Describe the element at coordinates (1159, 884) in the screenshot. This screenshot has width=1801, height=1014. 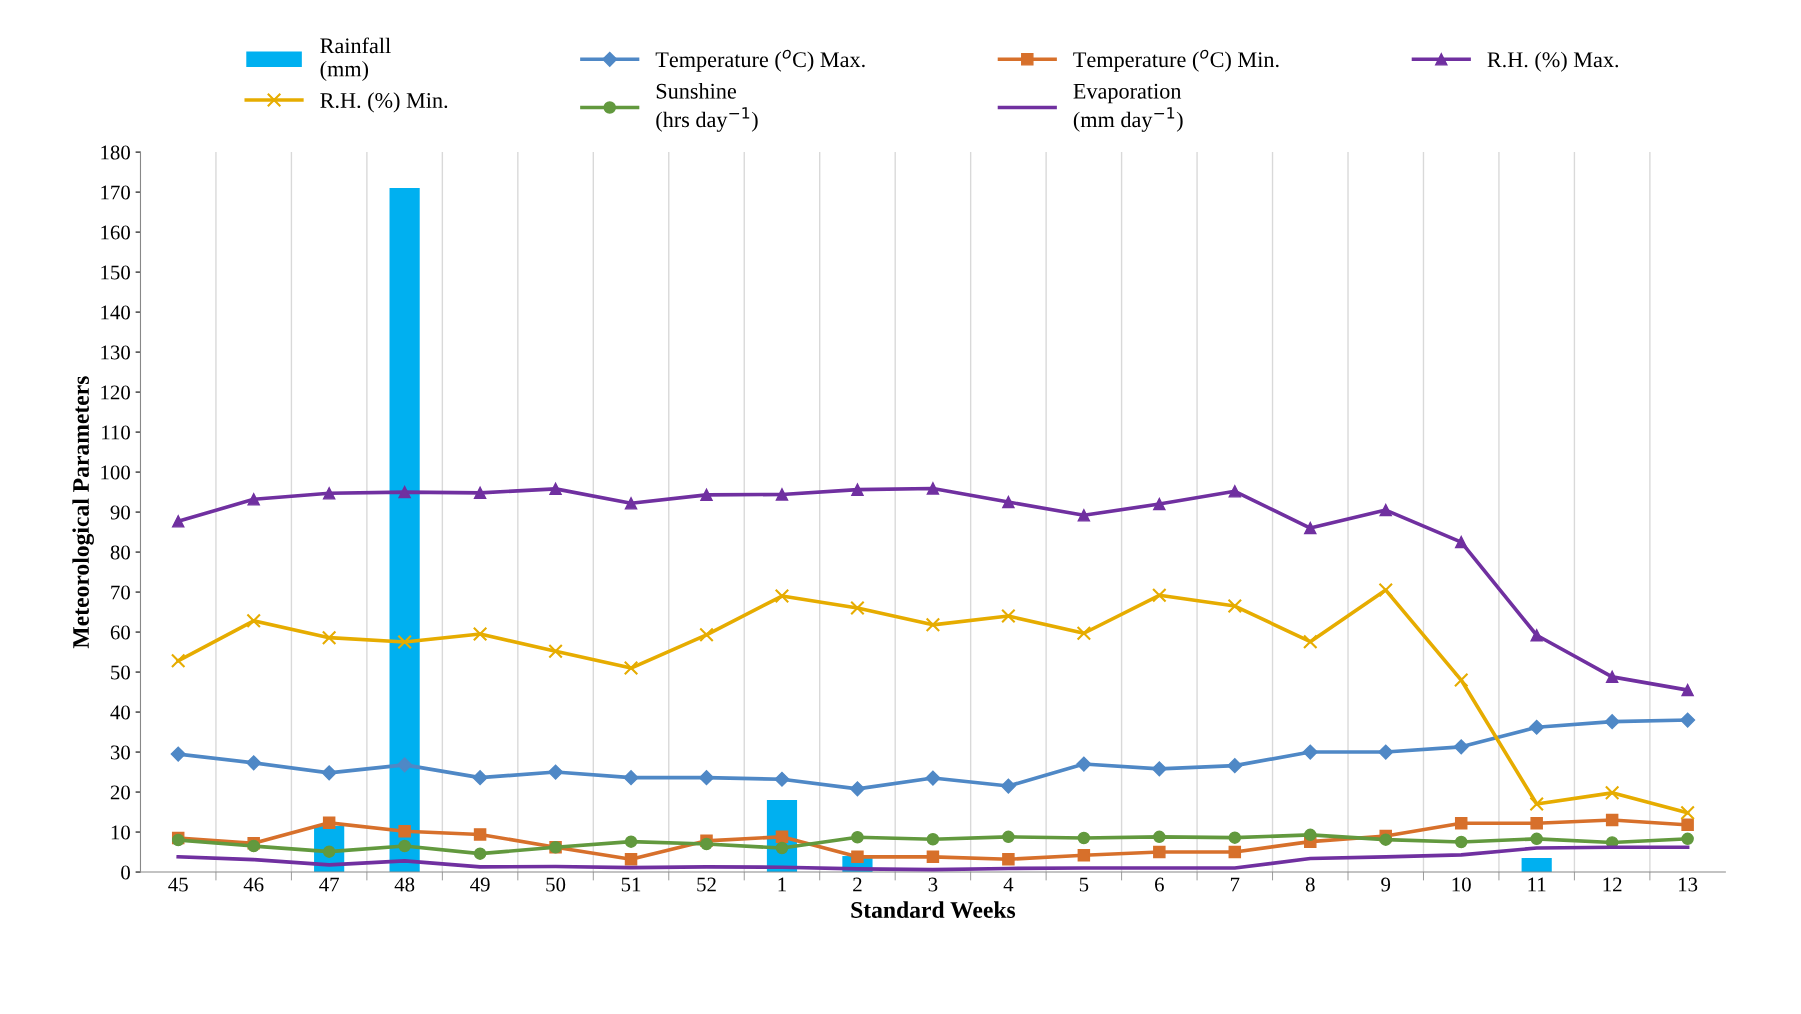
I see `x-tick-label: 6` at that location.